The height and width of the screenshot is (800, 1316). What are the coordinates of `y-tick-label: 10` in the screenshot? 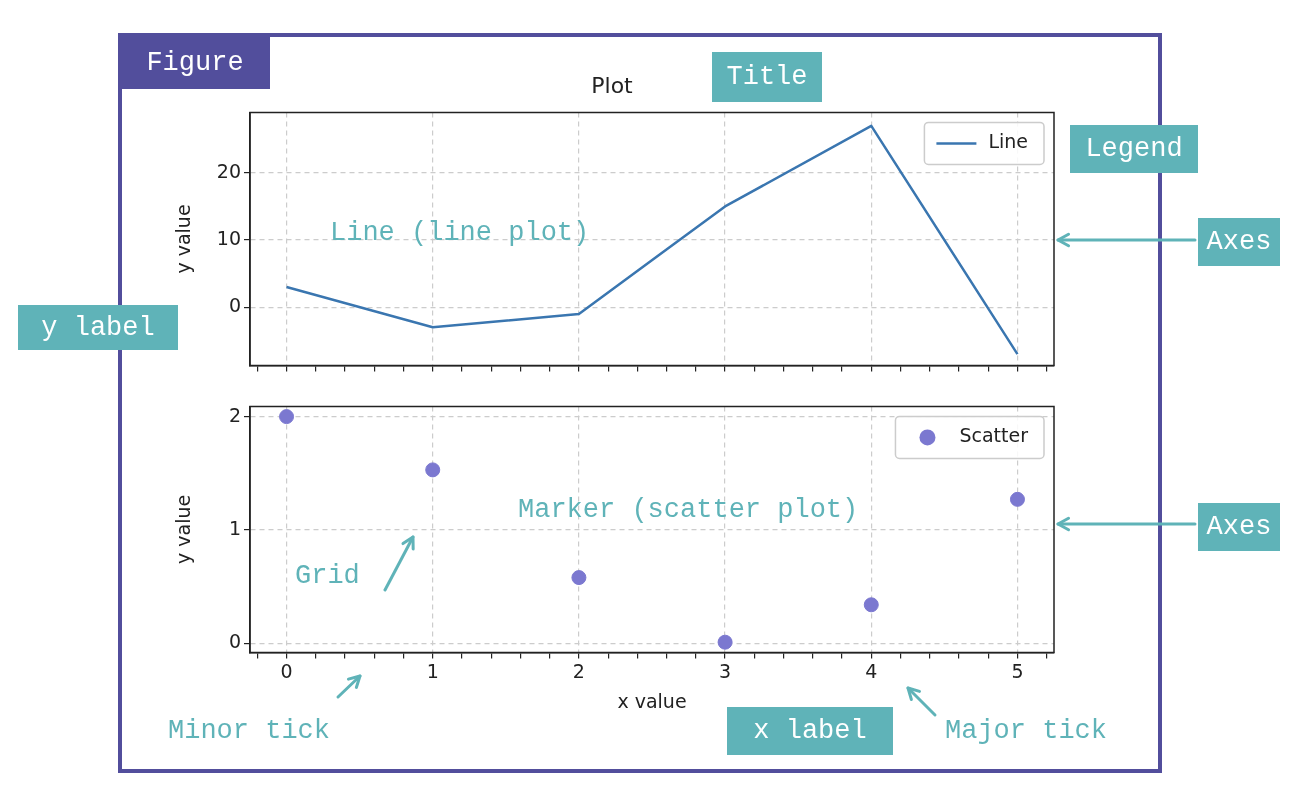 It's located at (228, 237).